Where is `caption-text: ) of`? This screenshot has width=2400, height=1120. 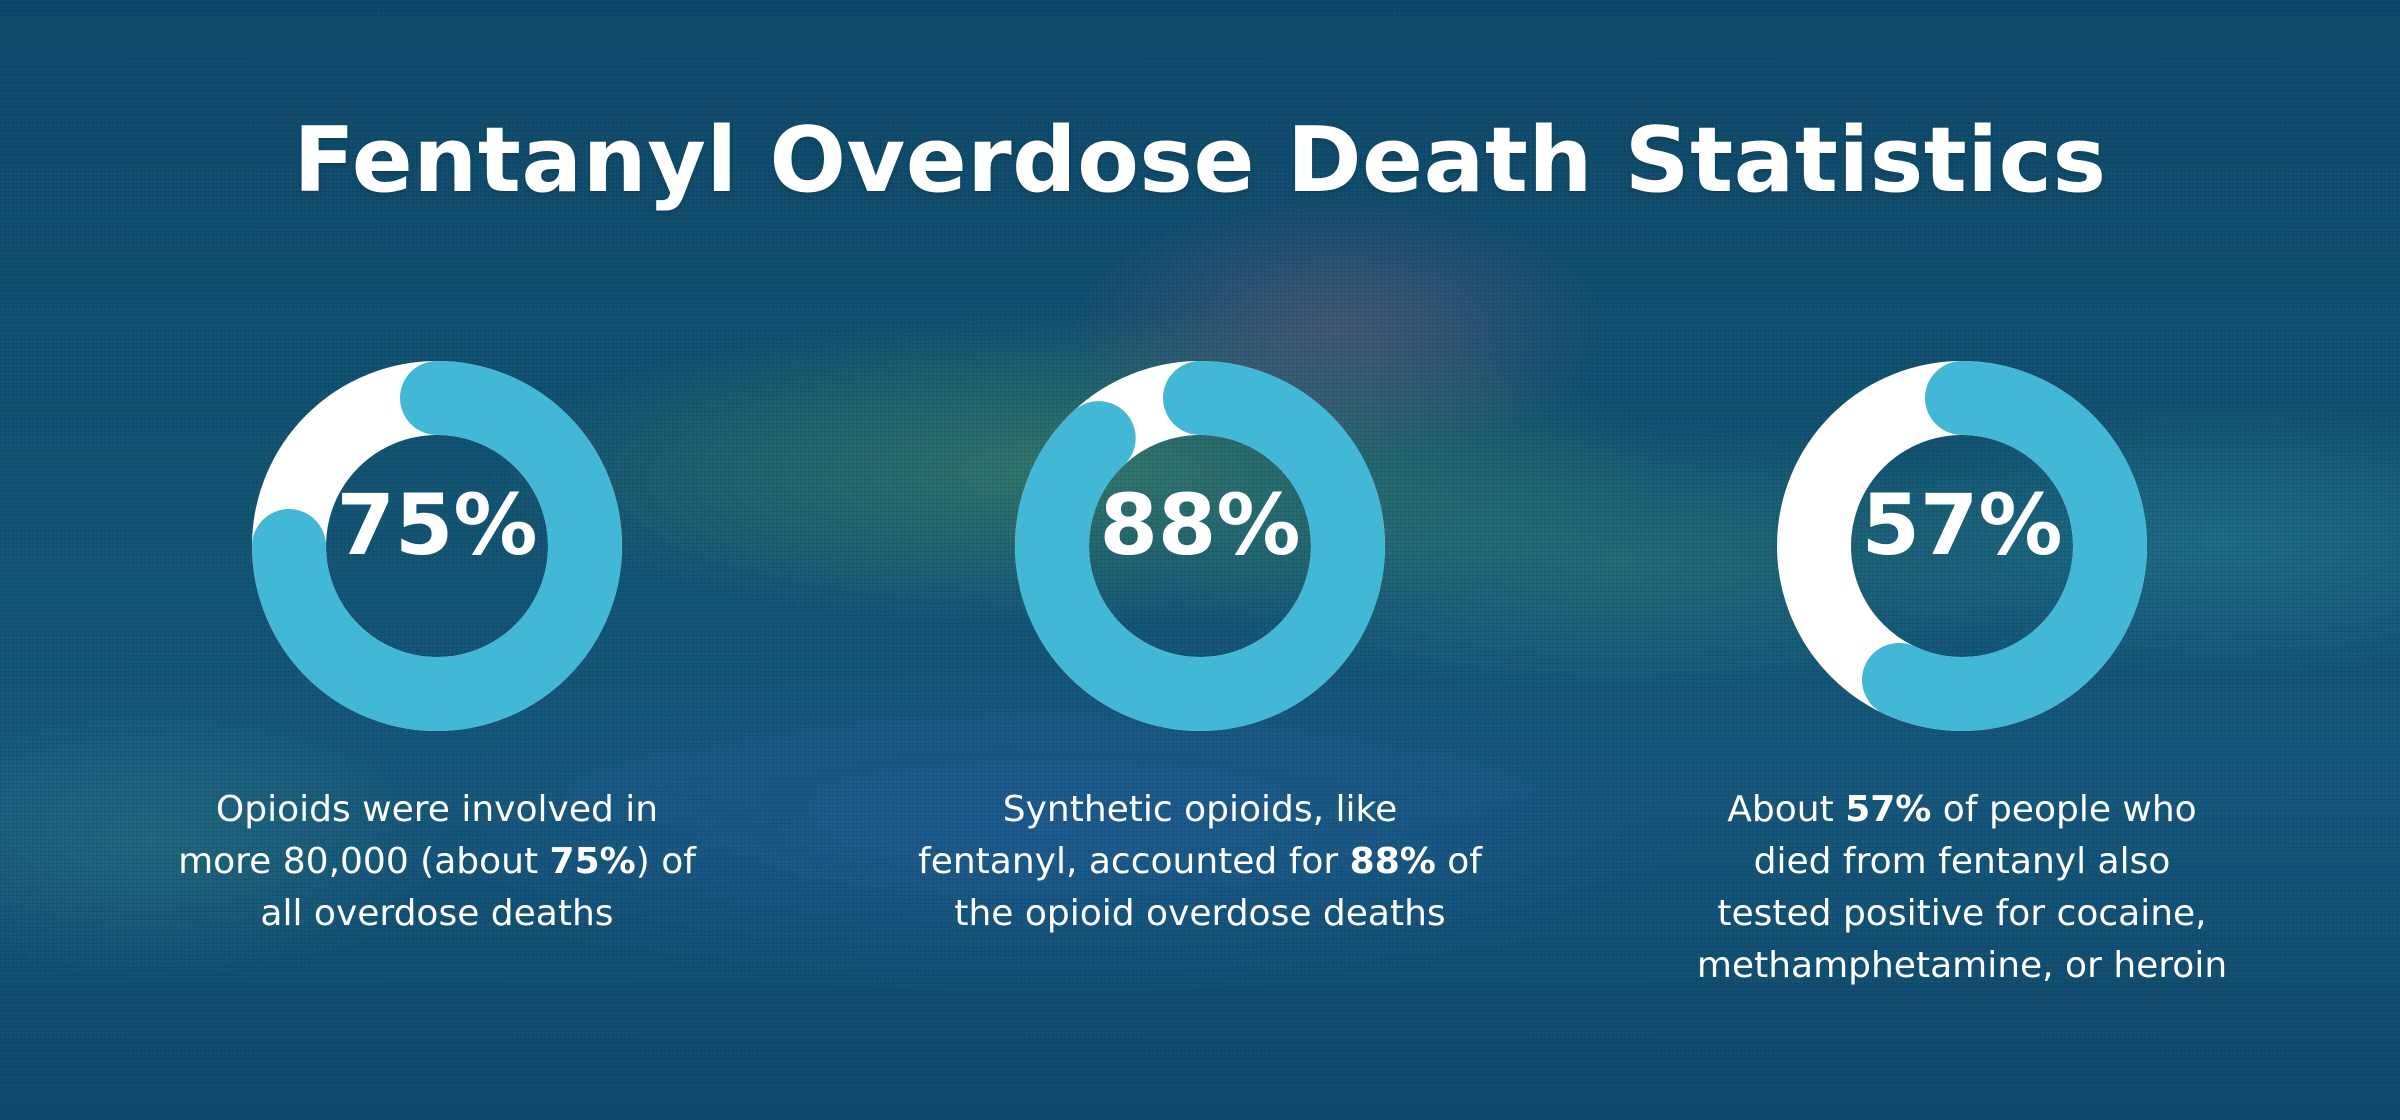 caption-text: ) of is located at coordinates (665, 861).